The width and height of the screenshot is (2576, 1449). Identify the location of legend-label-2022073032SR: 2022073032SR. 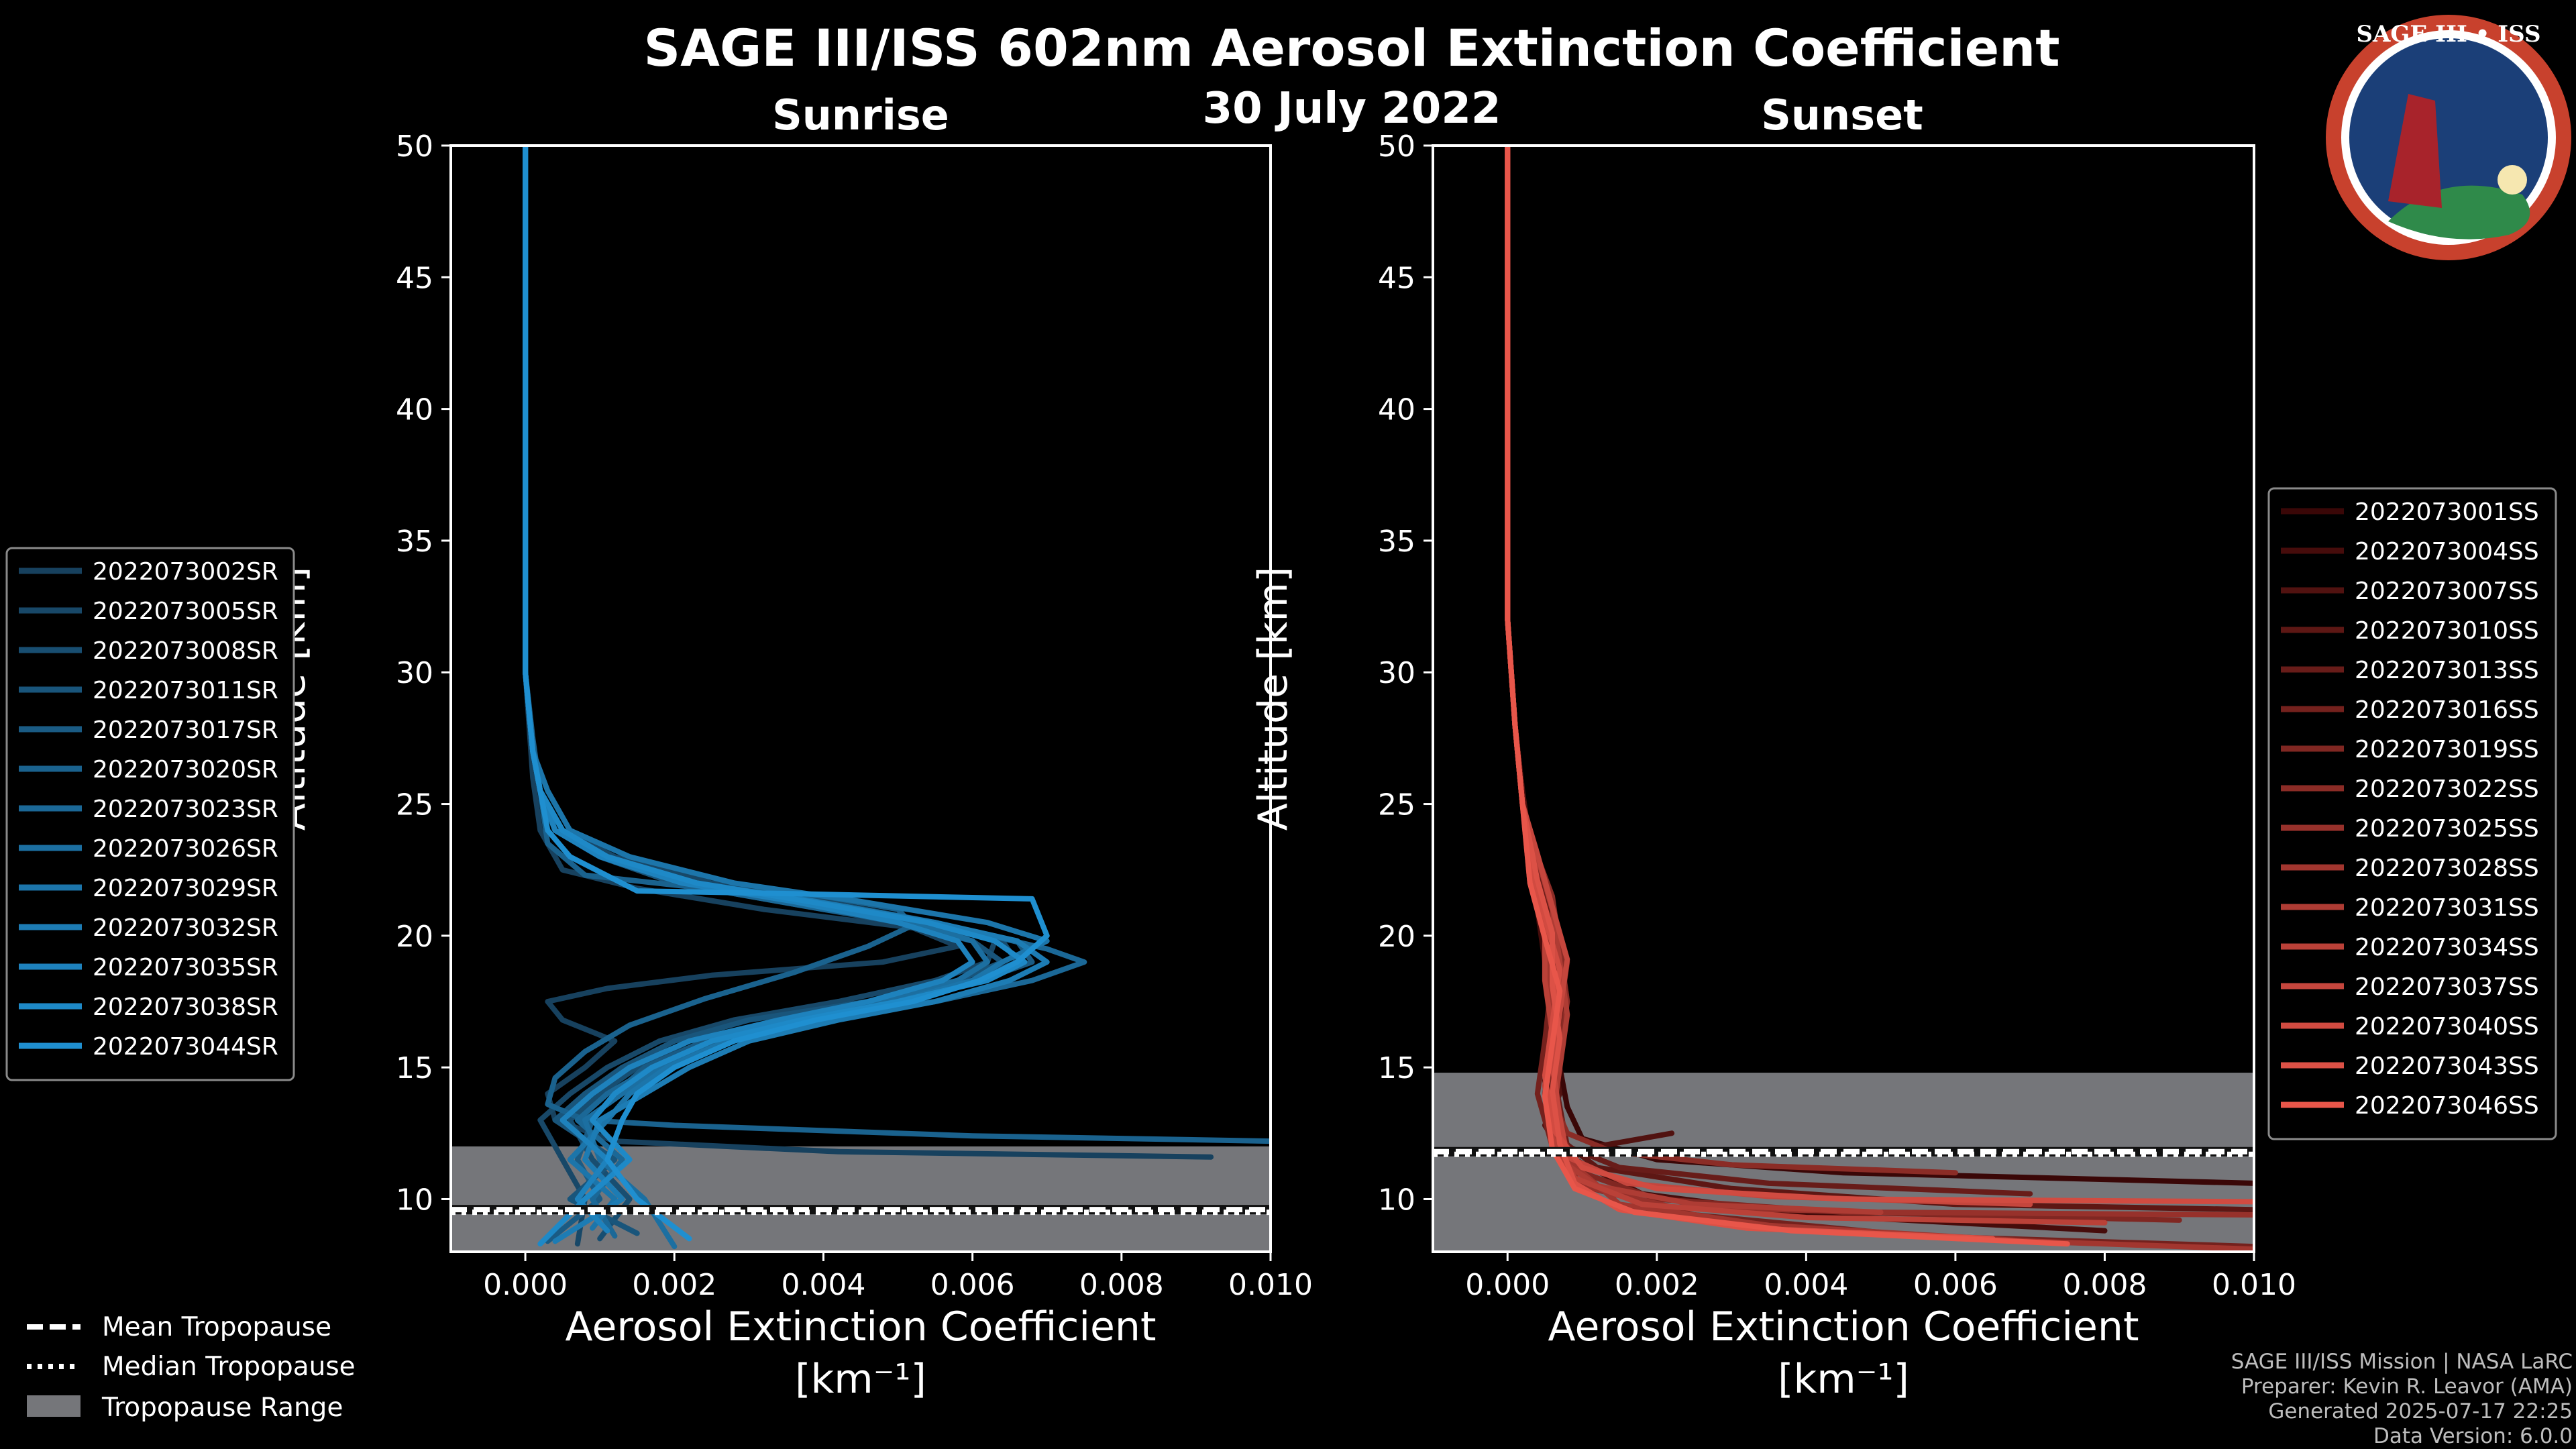
(185, 928).